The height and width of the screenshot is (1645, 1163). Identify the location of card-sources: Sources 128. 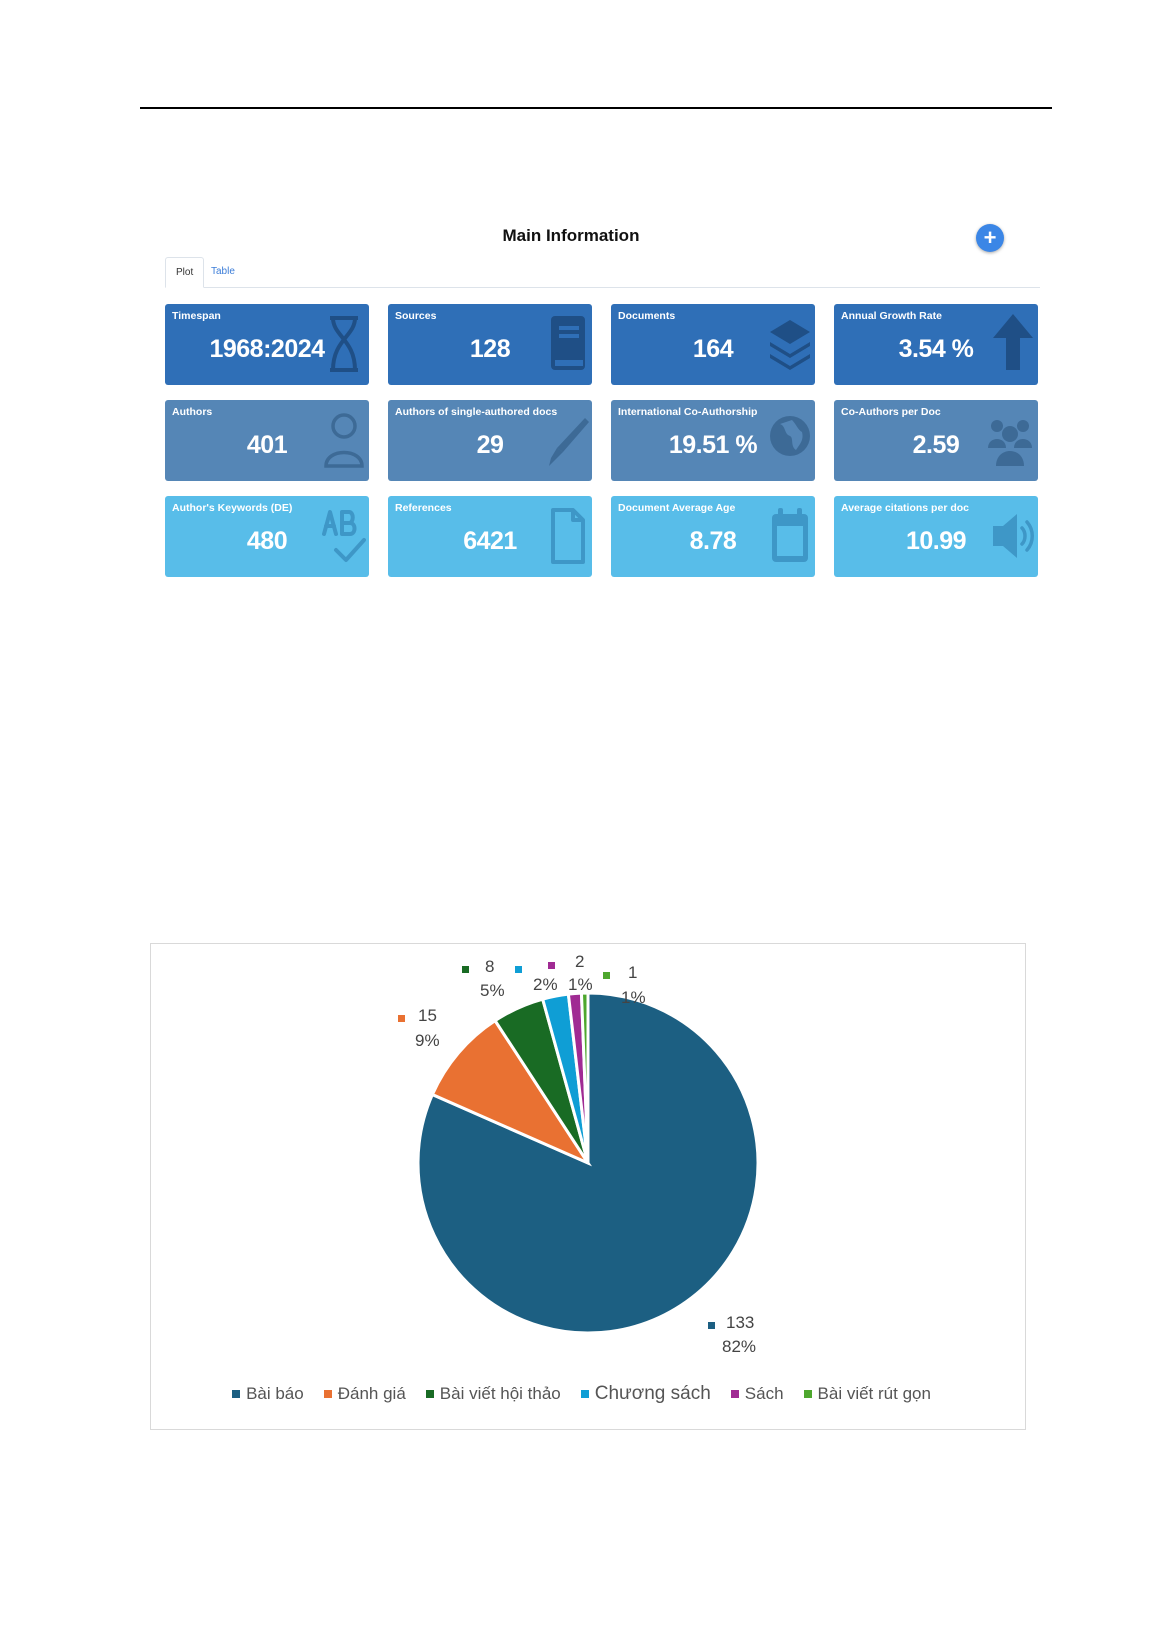
(490, 344).